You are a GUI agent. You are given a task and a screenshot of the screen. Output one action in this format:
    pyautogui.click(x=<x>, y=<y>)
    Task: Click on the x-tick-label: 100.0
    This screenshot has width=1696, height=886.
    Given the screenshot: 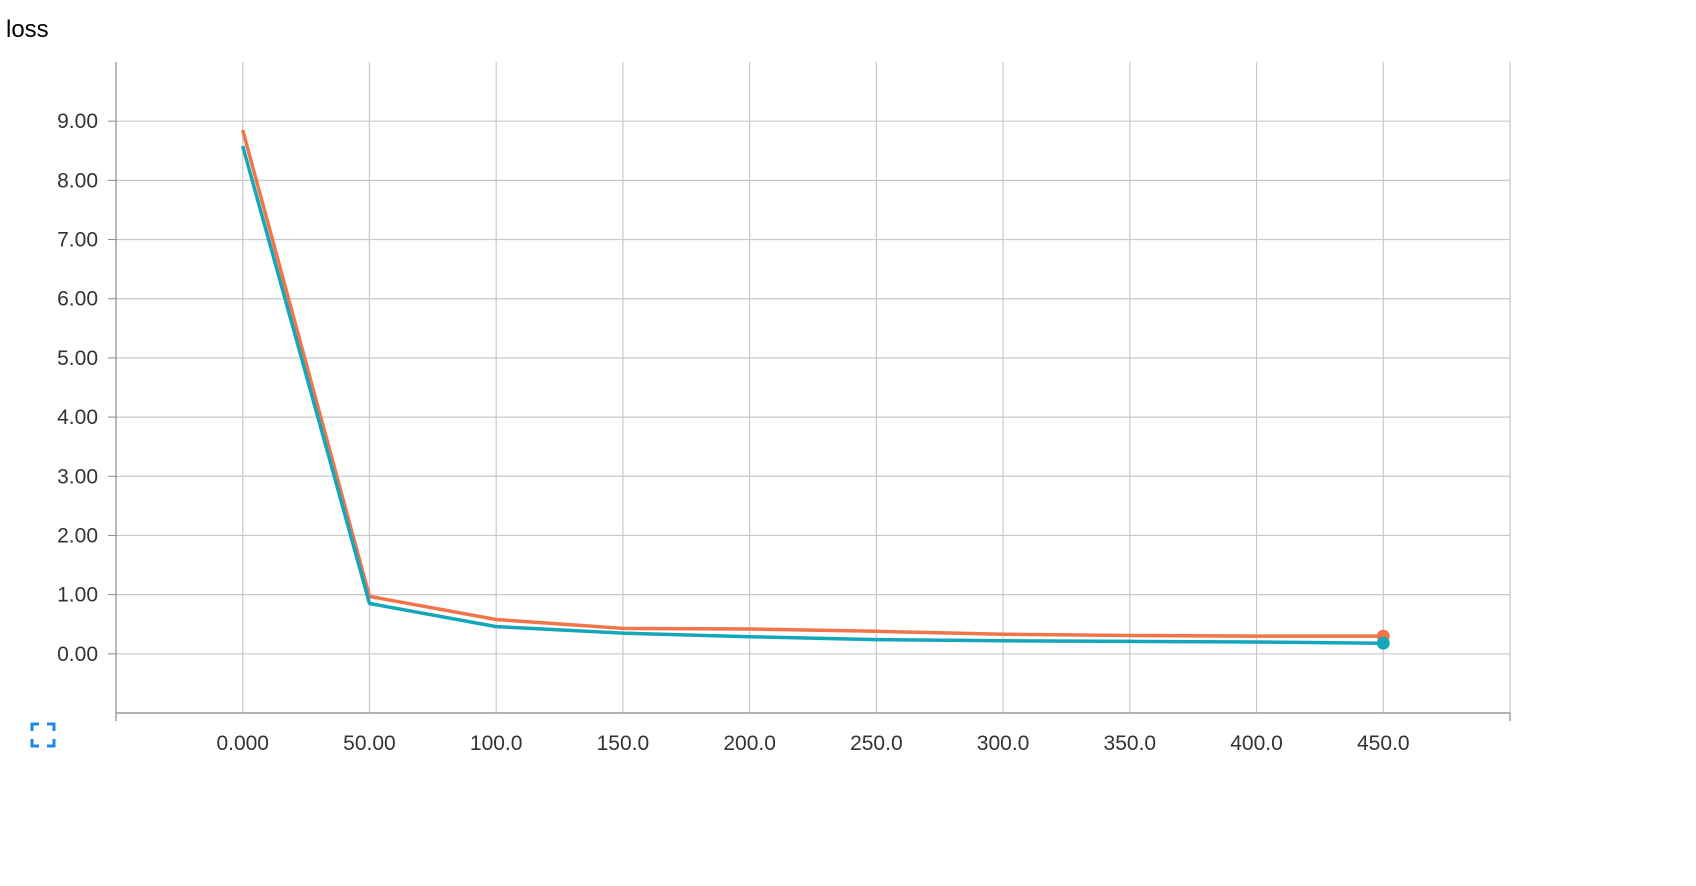 What is the action you would take?
    pyautogui.click(x=496, y=743)
    